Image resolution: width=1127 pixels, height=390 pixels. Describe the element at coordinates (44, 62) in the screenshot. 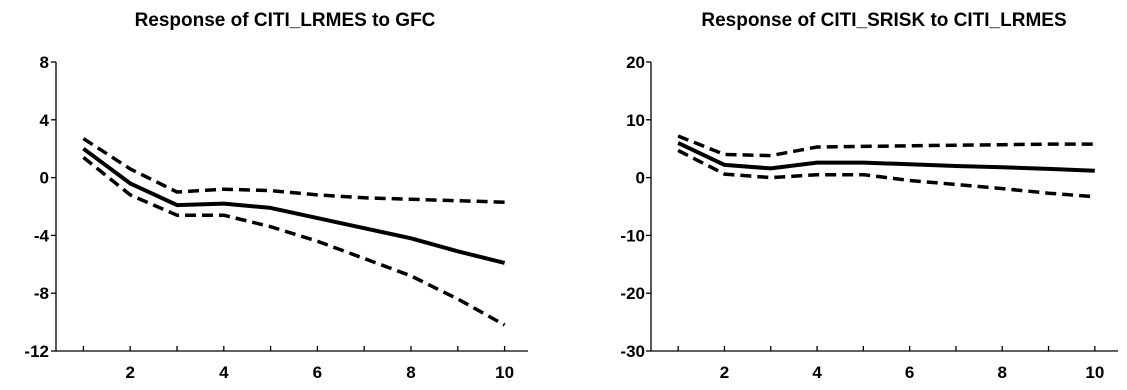

I see `y-tick-label: 8` at that location.